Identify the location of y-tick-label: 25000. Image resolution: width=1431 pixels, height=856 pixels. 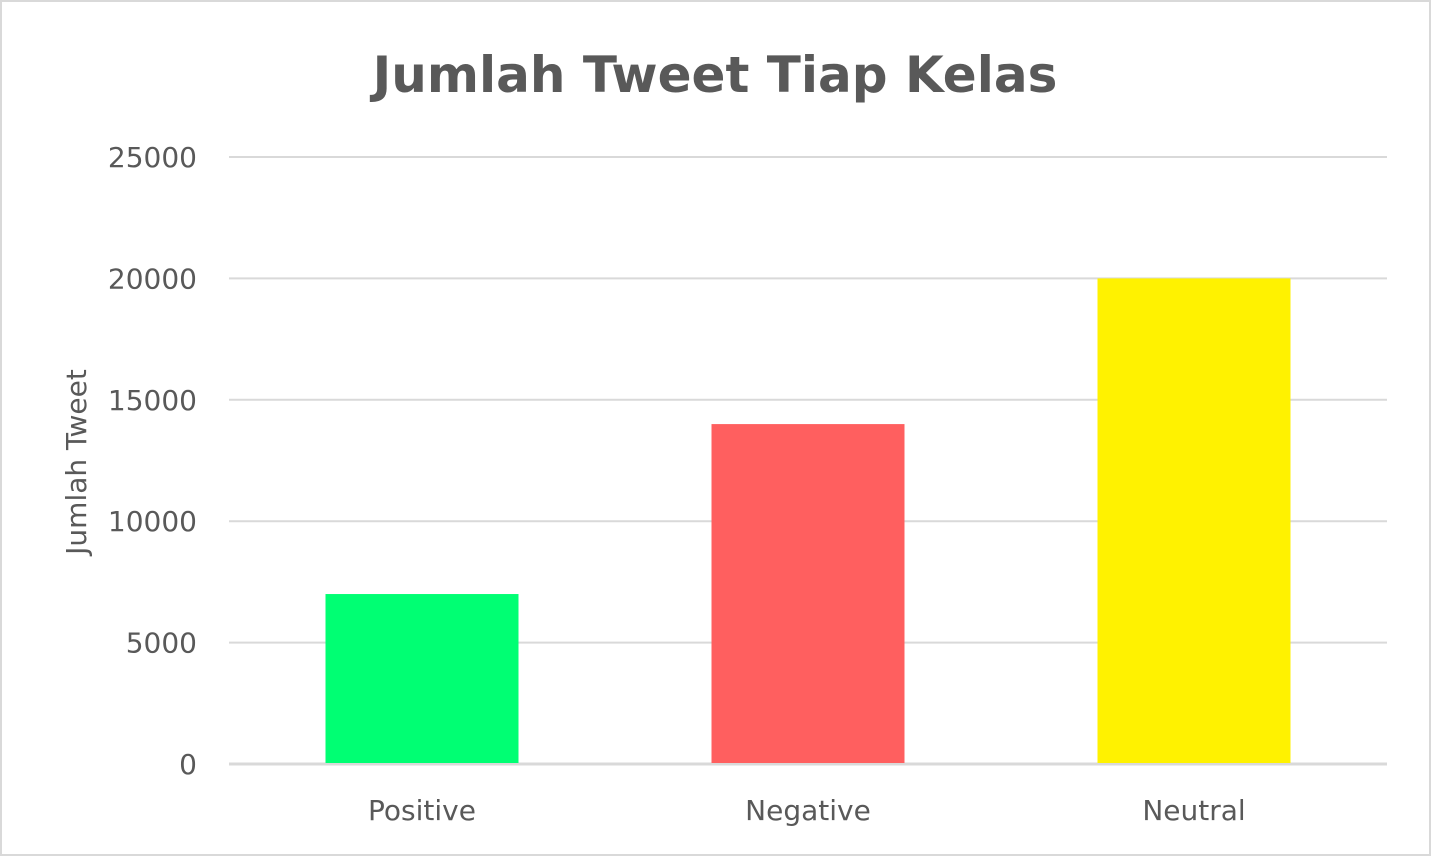
(152, 157).